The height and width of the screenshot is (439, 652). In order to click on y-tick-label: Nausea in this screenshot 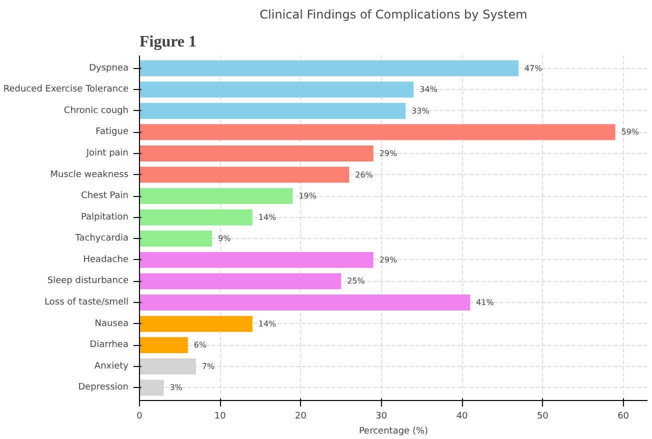, I will do `click(111, 323)`.